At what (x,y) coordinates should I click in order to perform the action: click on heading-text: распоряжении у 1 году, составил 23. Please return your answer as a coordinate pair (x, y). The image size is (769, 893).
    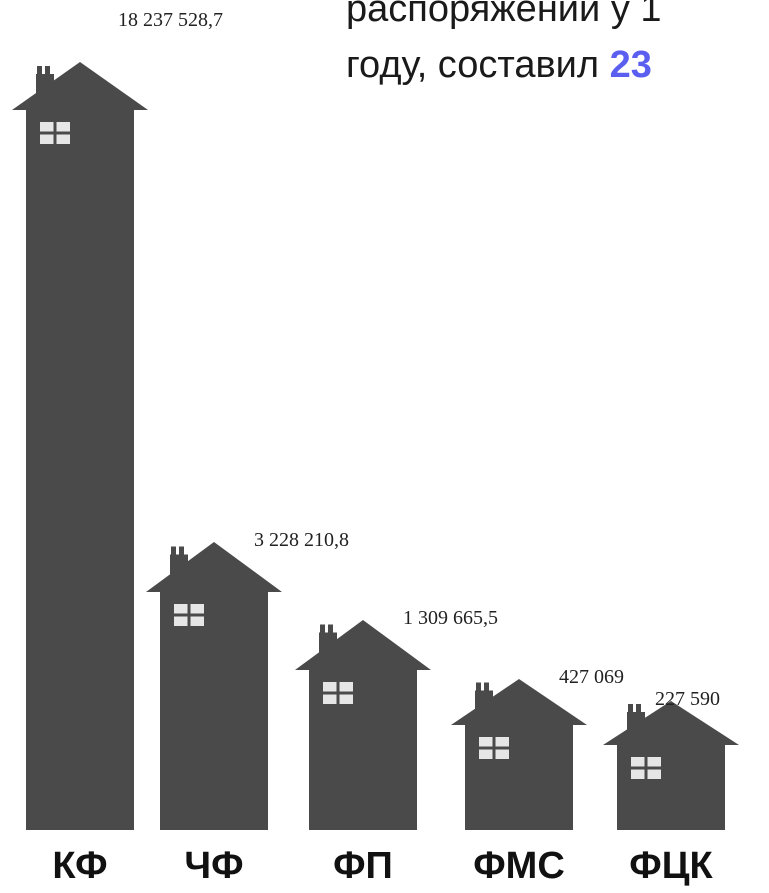
    Looking at the image, I should click on (557, 55).